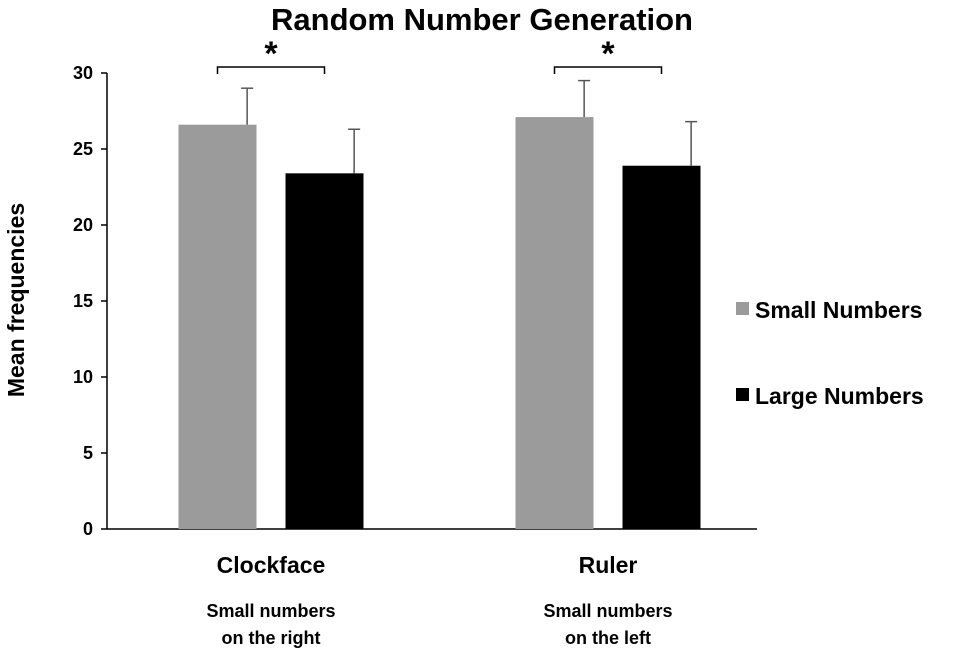 Image resolution: width=968 pixels, height=655 pixels. I want to click on y-tick-label: 15, so click(83, 301).